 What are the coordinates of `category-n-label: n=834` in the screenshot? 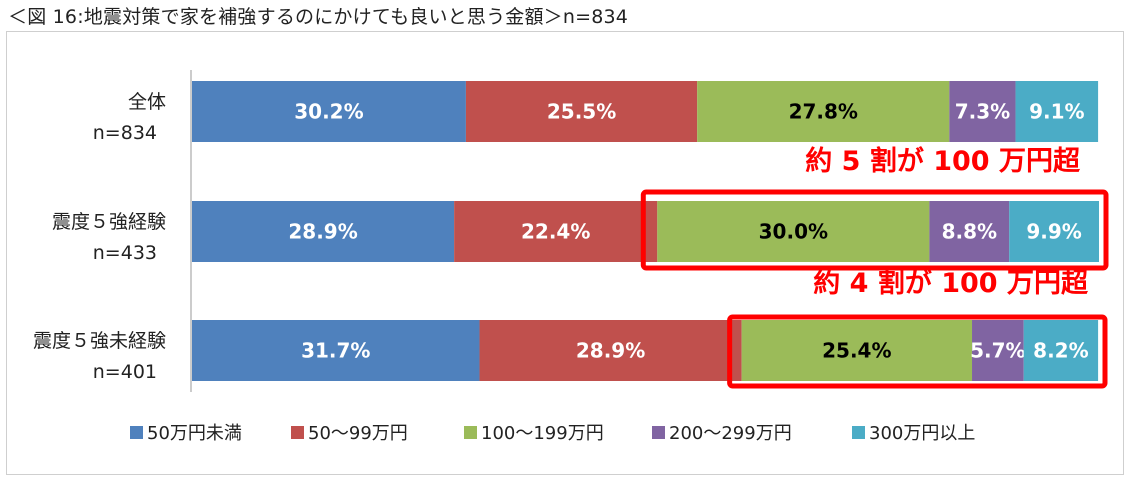 It's located at (125, 133).